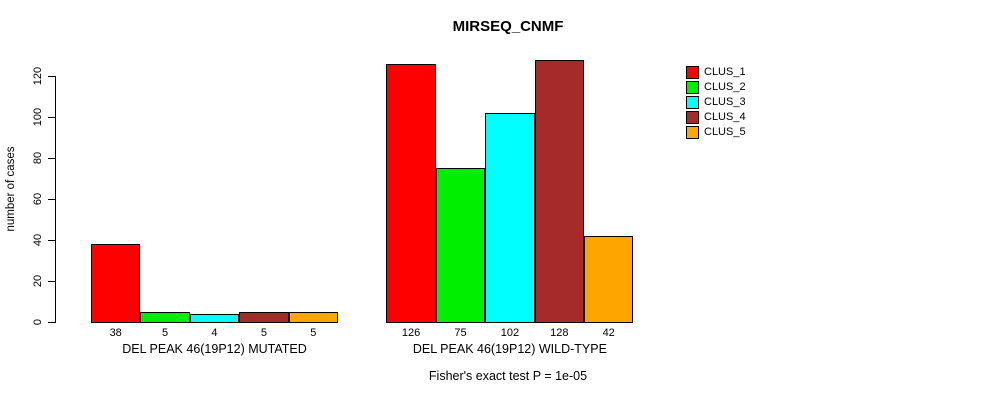 The image size is (990, 400). Describe the element at coordinates (55, 199) in the screenshot. I see `y-axis-line` at that location.